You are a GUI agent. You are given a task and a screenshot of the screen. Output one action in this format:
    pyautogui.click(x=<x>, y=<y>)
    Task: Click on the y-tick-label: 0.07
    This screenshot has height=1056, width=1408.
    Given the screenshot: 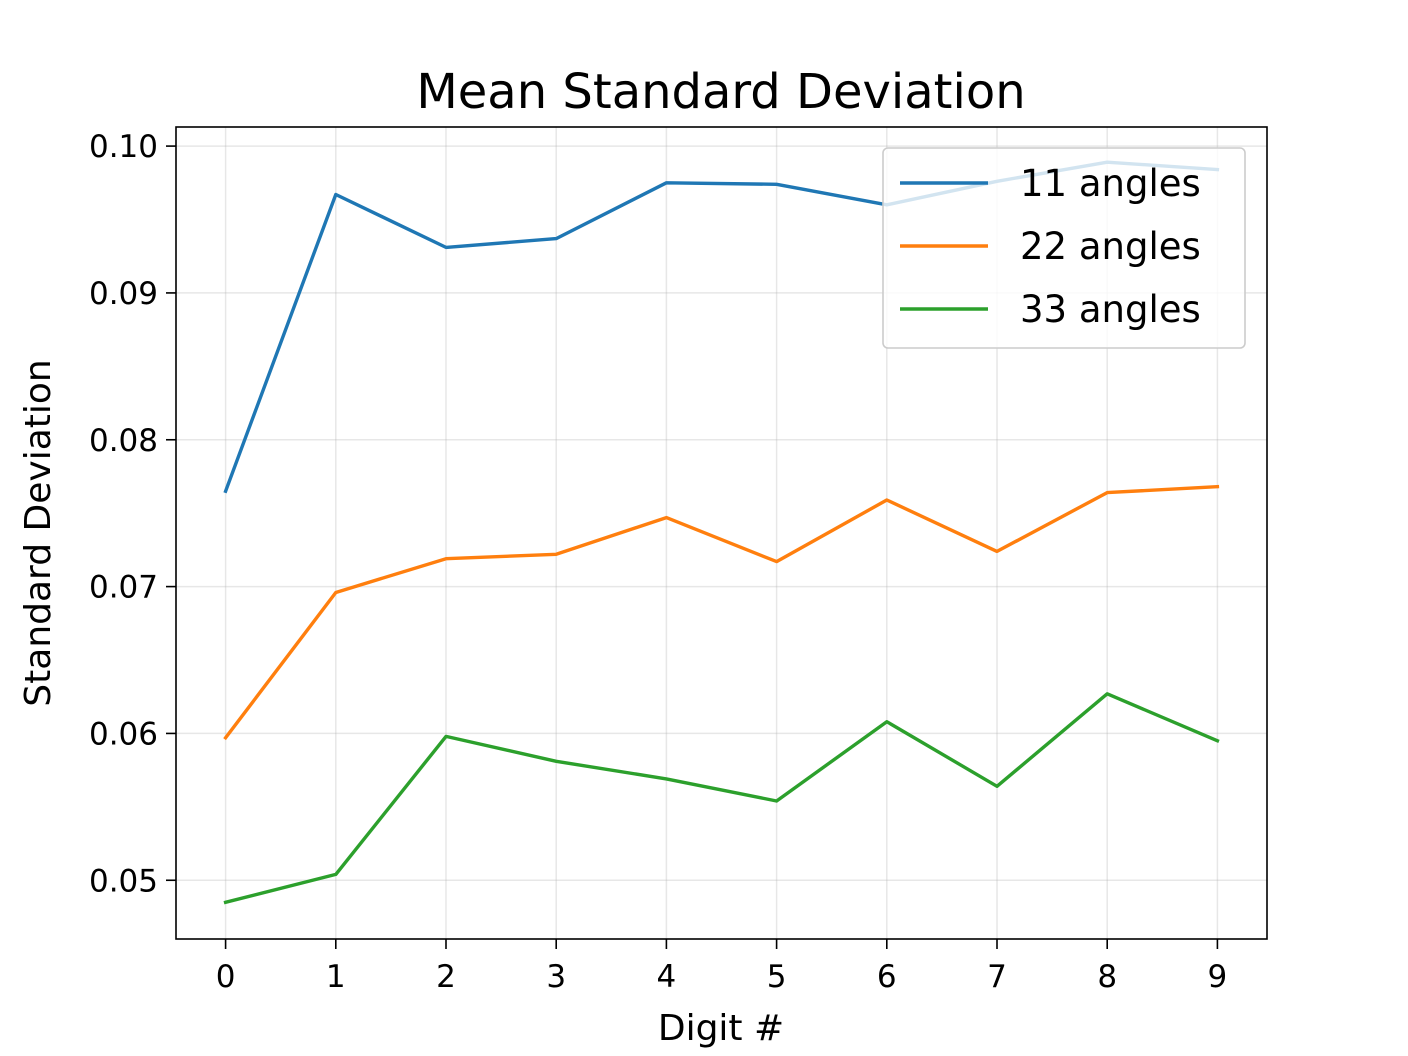 What is the action you would take?
    pyautogui.click(x=123, y=588)
    